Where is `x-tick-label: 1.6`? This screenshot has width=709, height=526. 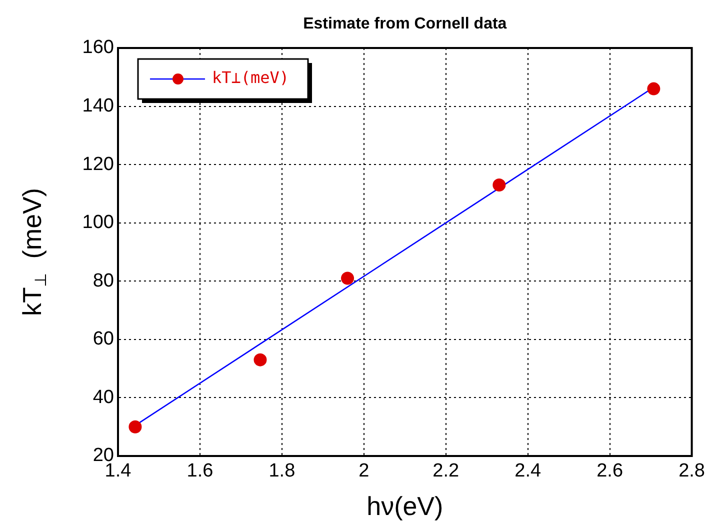
x-tick-label: 1.6 is located at coordinates (200, 471).